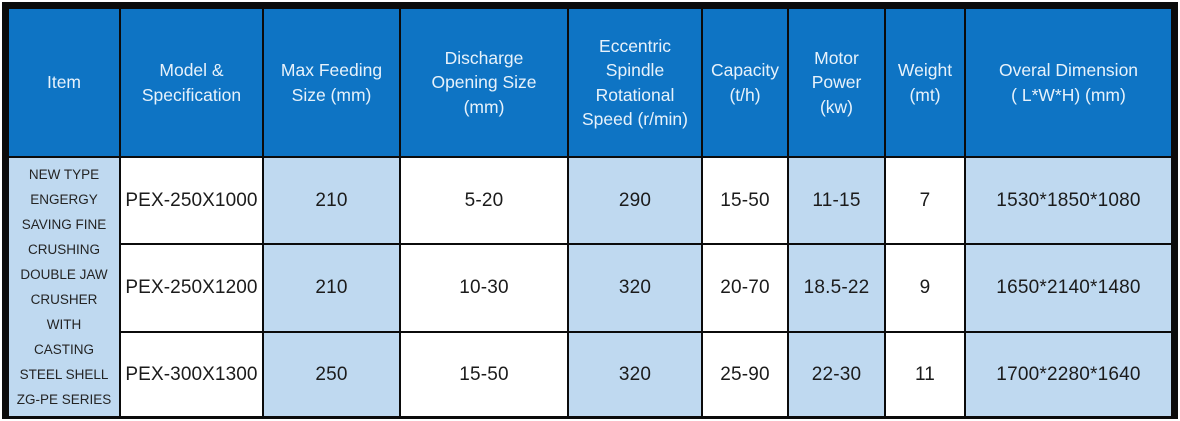 The height and width of the screenshot is (421, 1180). Describe the element at coordinates (484, 200) in the screenshot. I see `discharge-opening-cell: 5-20` at that location.